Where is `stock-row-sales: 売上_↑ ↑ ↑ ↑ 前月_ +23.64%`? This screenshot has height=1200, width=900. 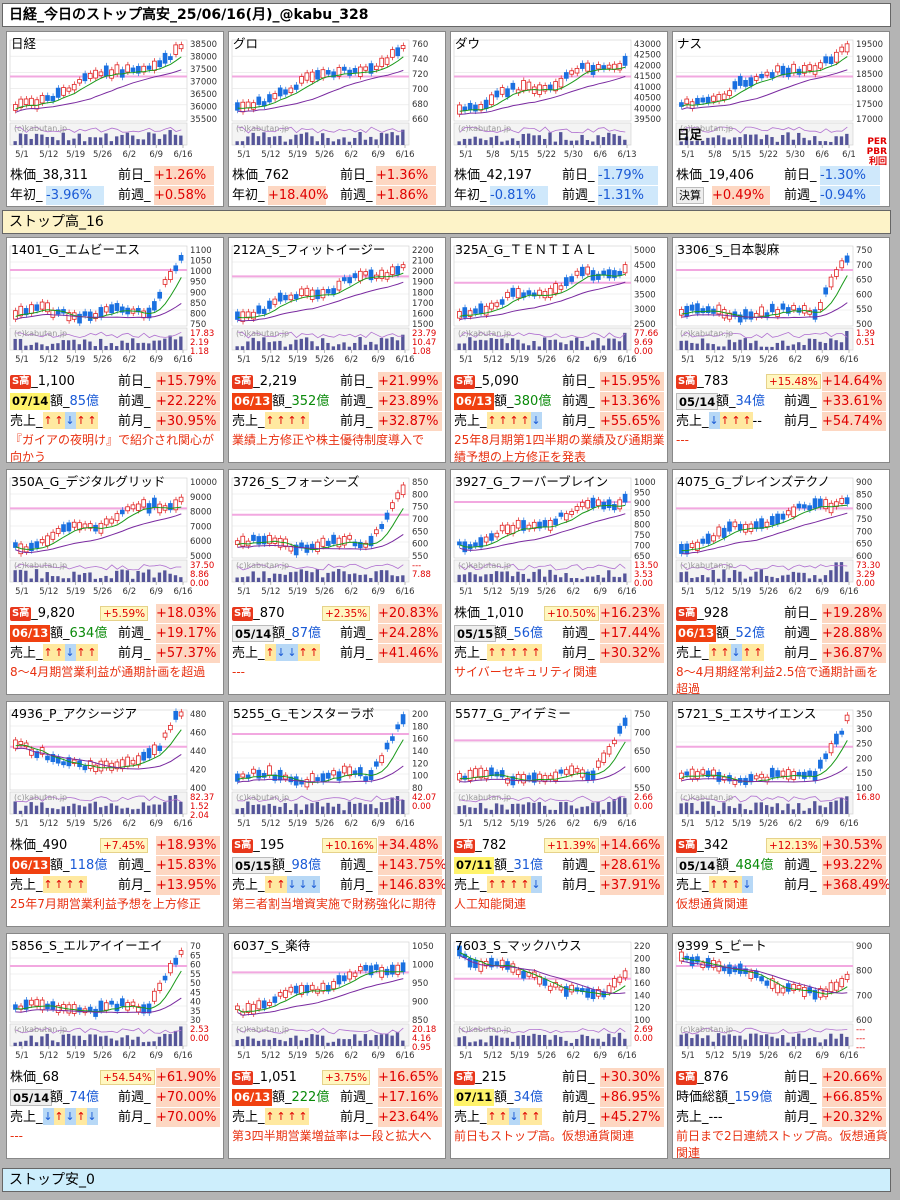 stock-row-sales: 売上_↑ ↑ ↑ ↑ 前月_ +23.64% is located at coordinates (338, 1117).